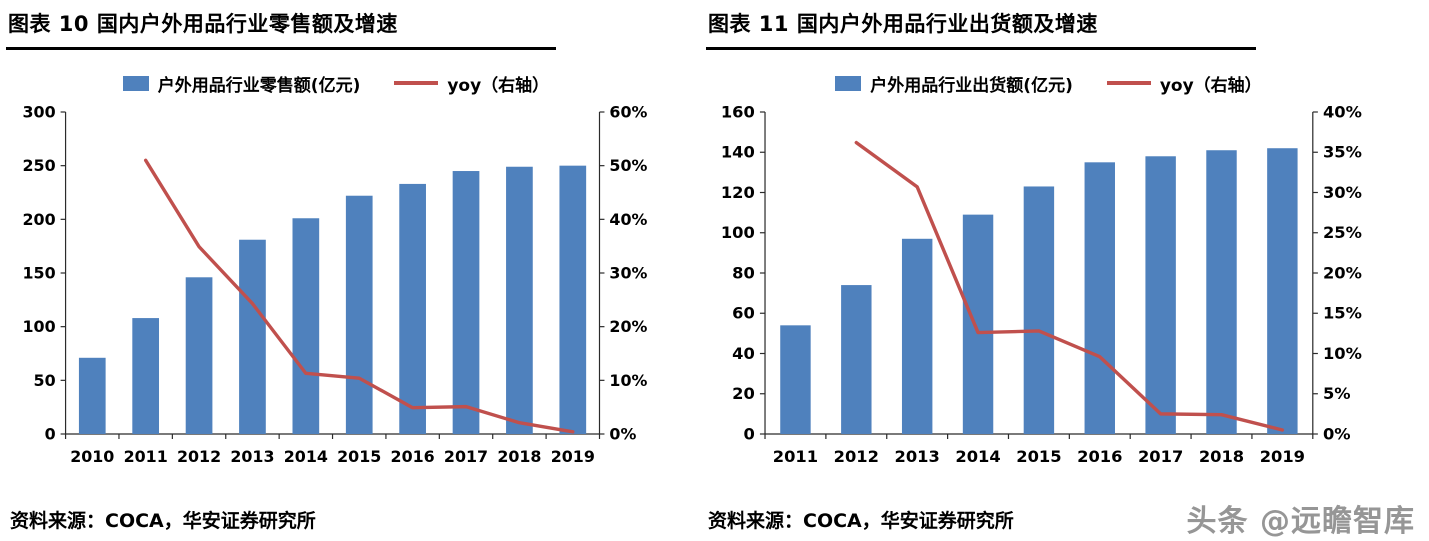 This screenshot has height=541, width=1429. I want to click on right-axis-tick-label: 60%, so click(628, 111).